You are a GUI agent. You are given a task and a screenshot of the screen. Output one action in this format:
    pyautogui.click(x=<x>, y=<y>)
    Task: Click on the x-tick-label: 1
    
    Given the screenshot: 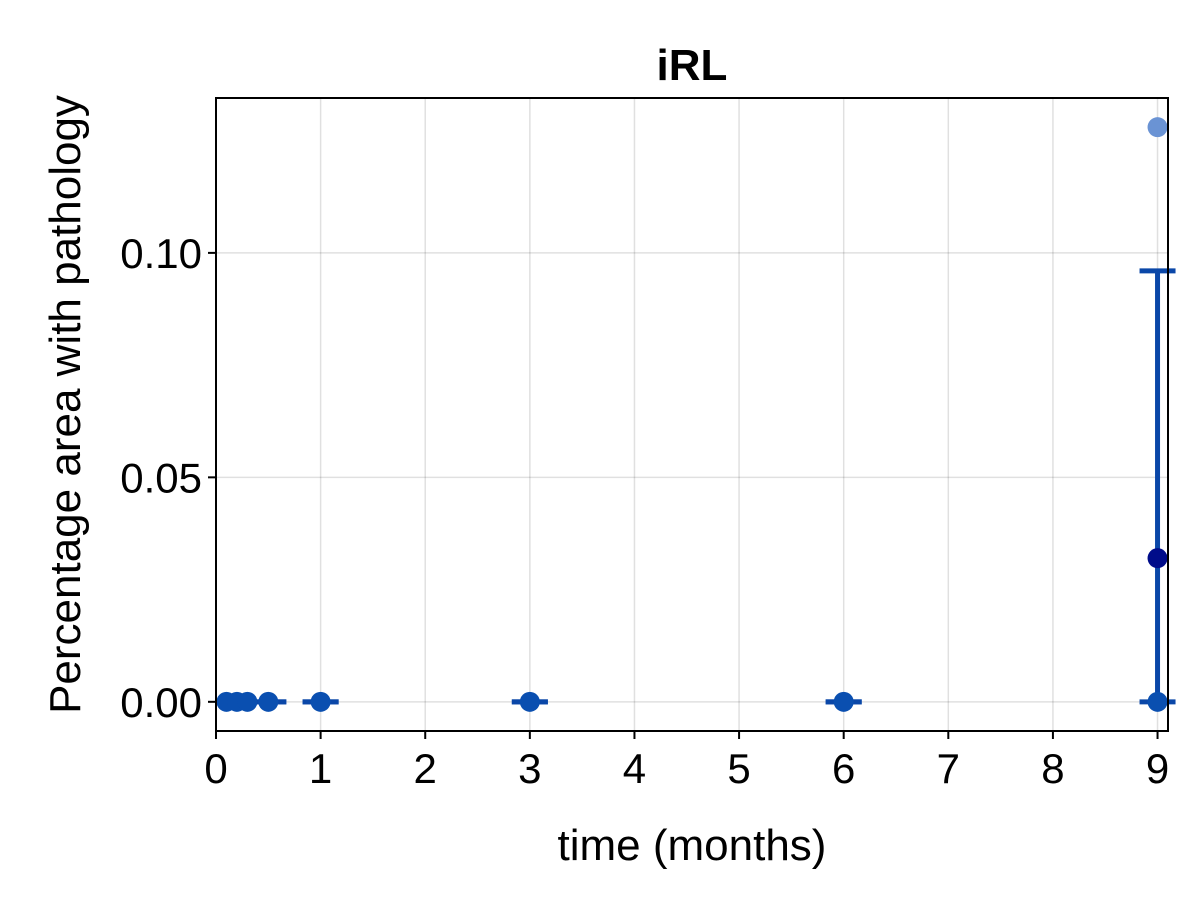 What is the action you would take?
    pyautogui.click(x=320, y=768)
    